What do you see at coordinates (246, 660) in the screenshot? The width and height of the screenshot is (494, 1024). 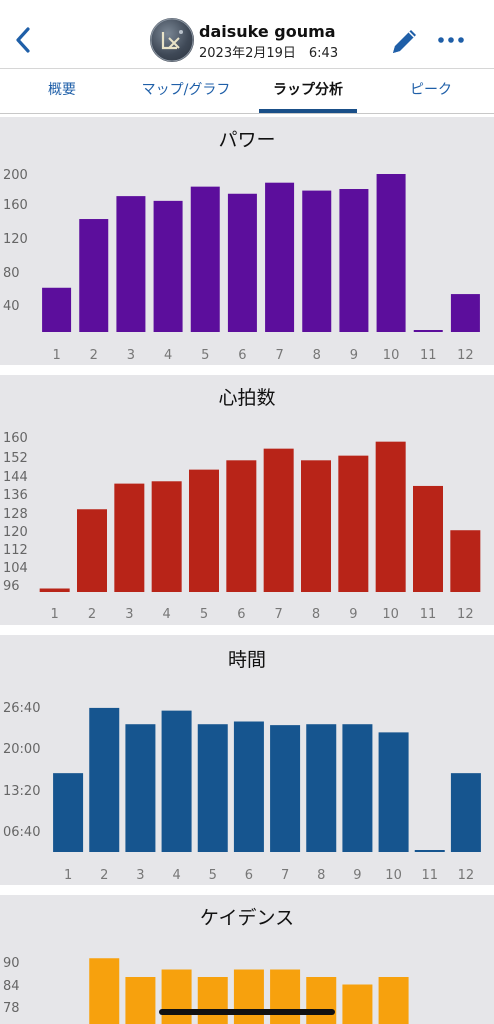 I see `time-chart-title: 時間` at bounding box center [246, 660].